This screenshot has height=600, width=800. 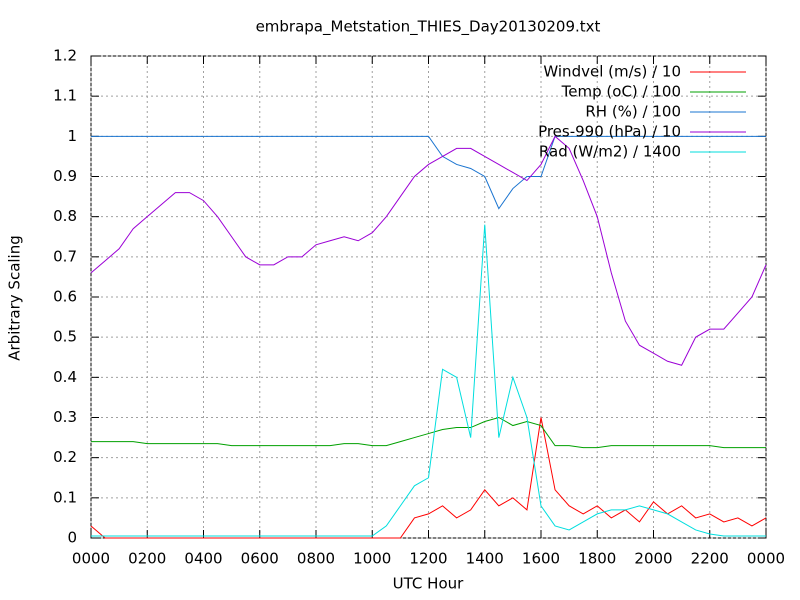 What do you see at coordinates (428, 584) in the screenshot?
I see `x-axis-label: UTC Hour` at bounding box center [428, 584].